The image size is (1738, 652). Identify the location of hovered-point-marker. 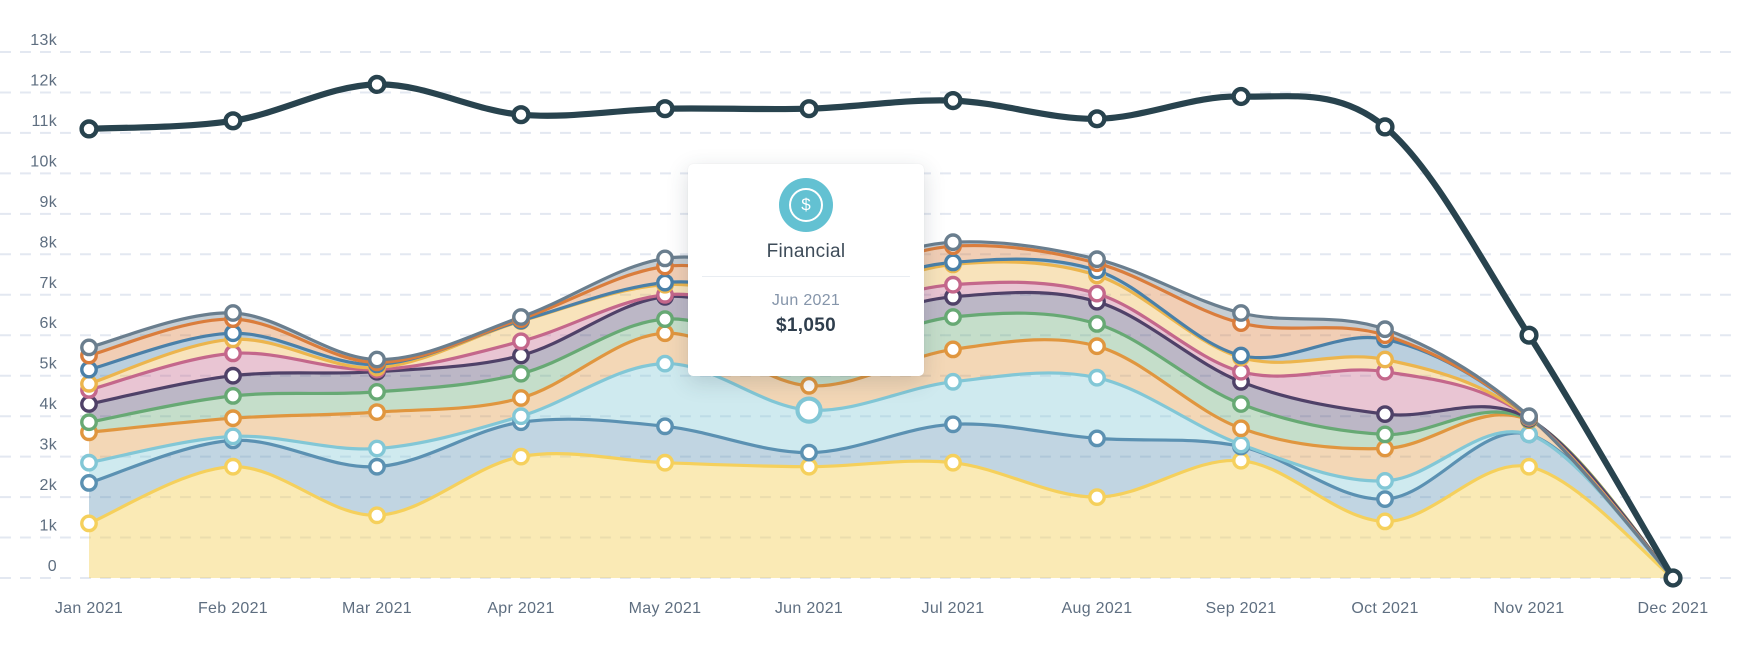
(809, 410).